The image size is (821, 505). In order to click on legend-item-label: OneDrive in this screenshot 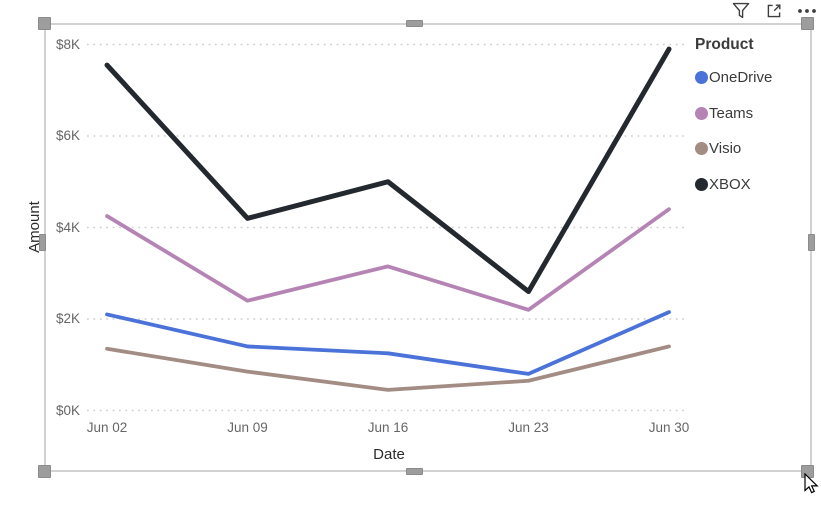, I will do `click(741, 78)`.